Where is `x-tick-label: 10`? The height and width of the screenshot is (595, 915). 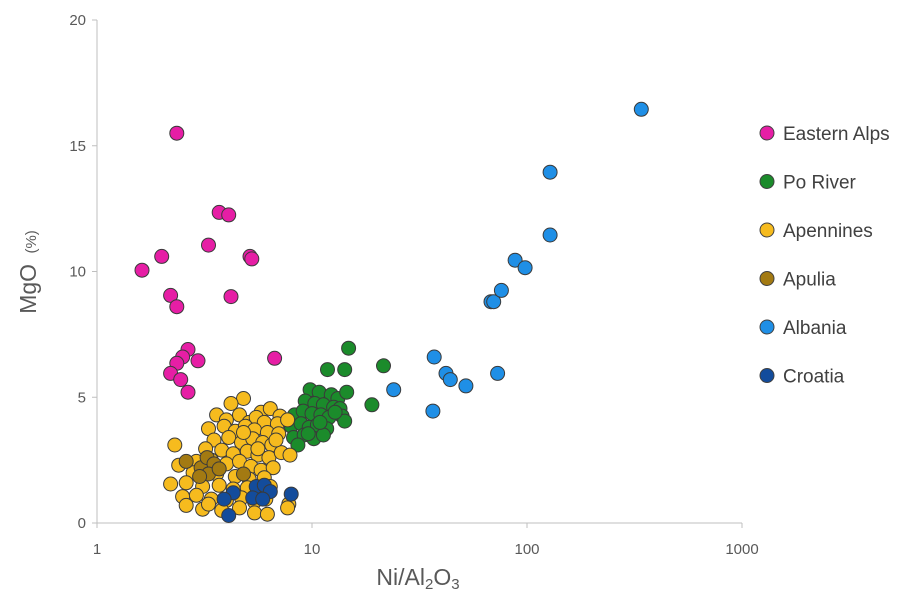 x-tick-label: 10 is located at coordinates (312, 549).